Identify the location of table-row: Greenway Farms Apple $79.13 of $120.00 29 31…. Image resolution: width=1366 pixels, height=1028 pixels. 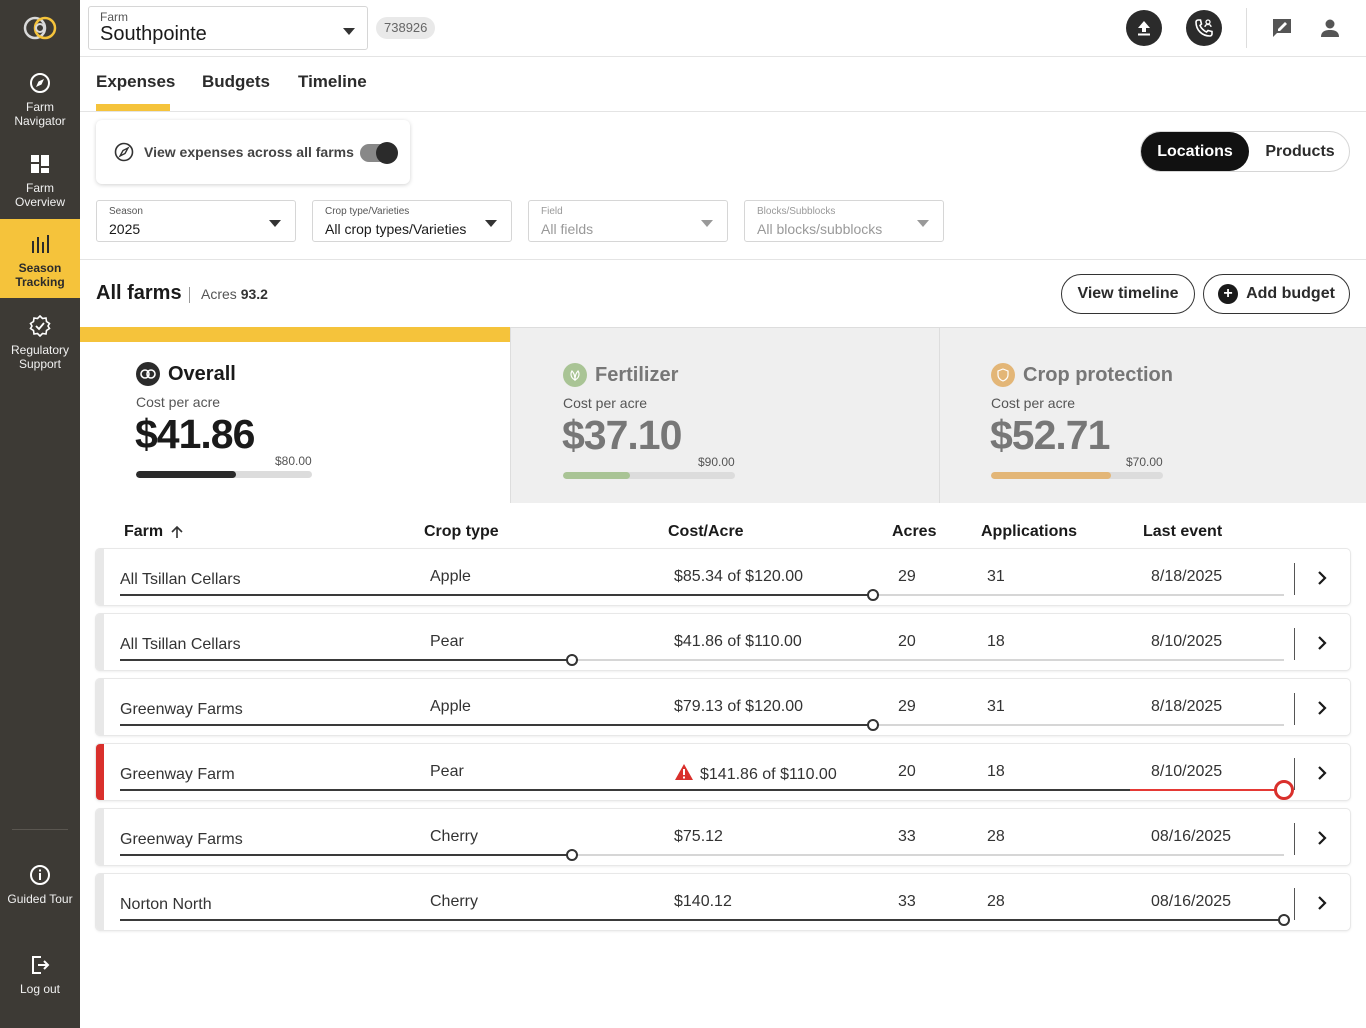
(723, 707).